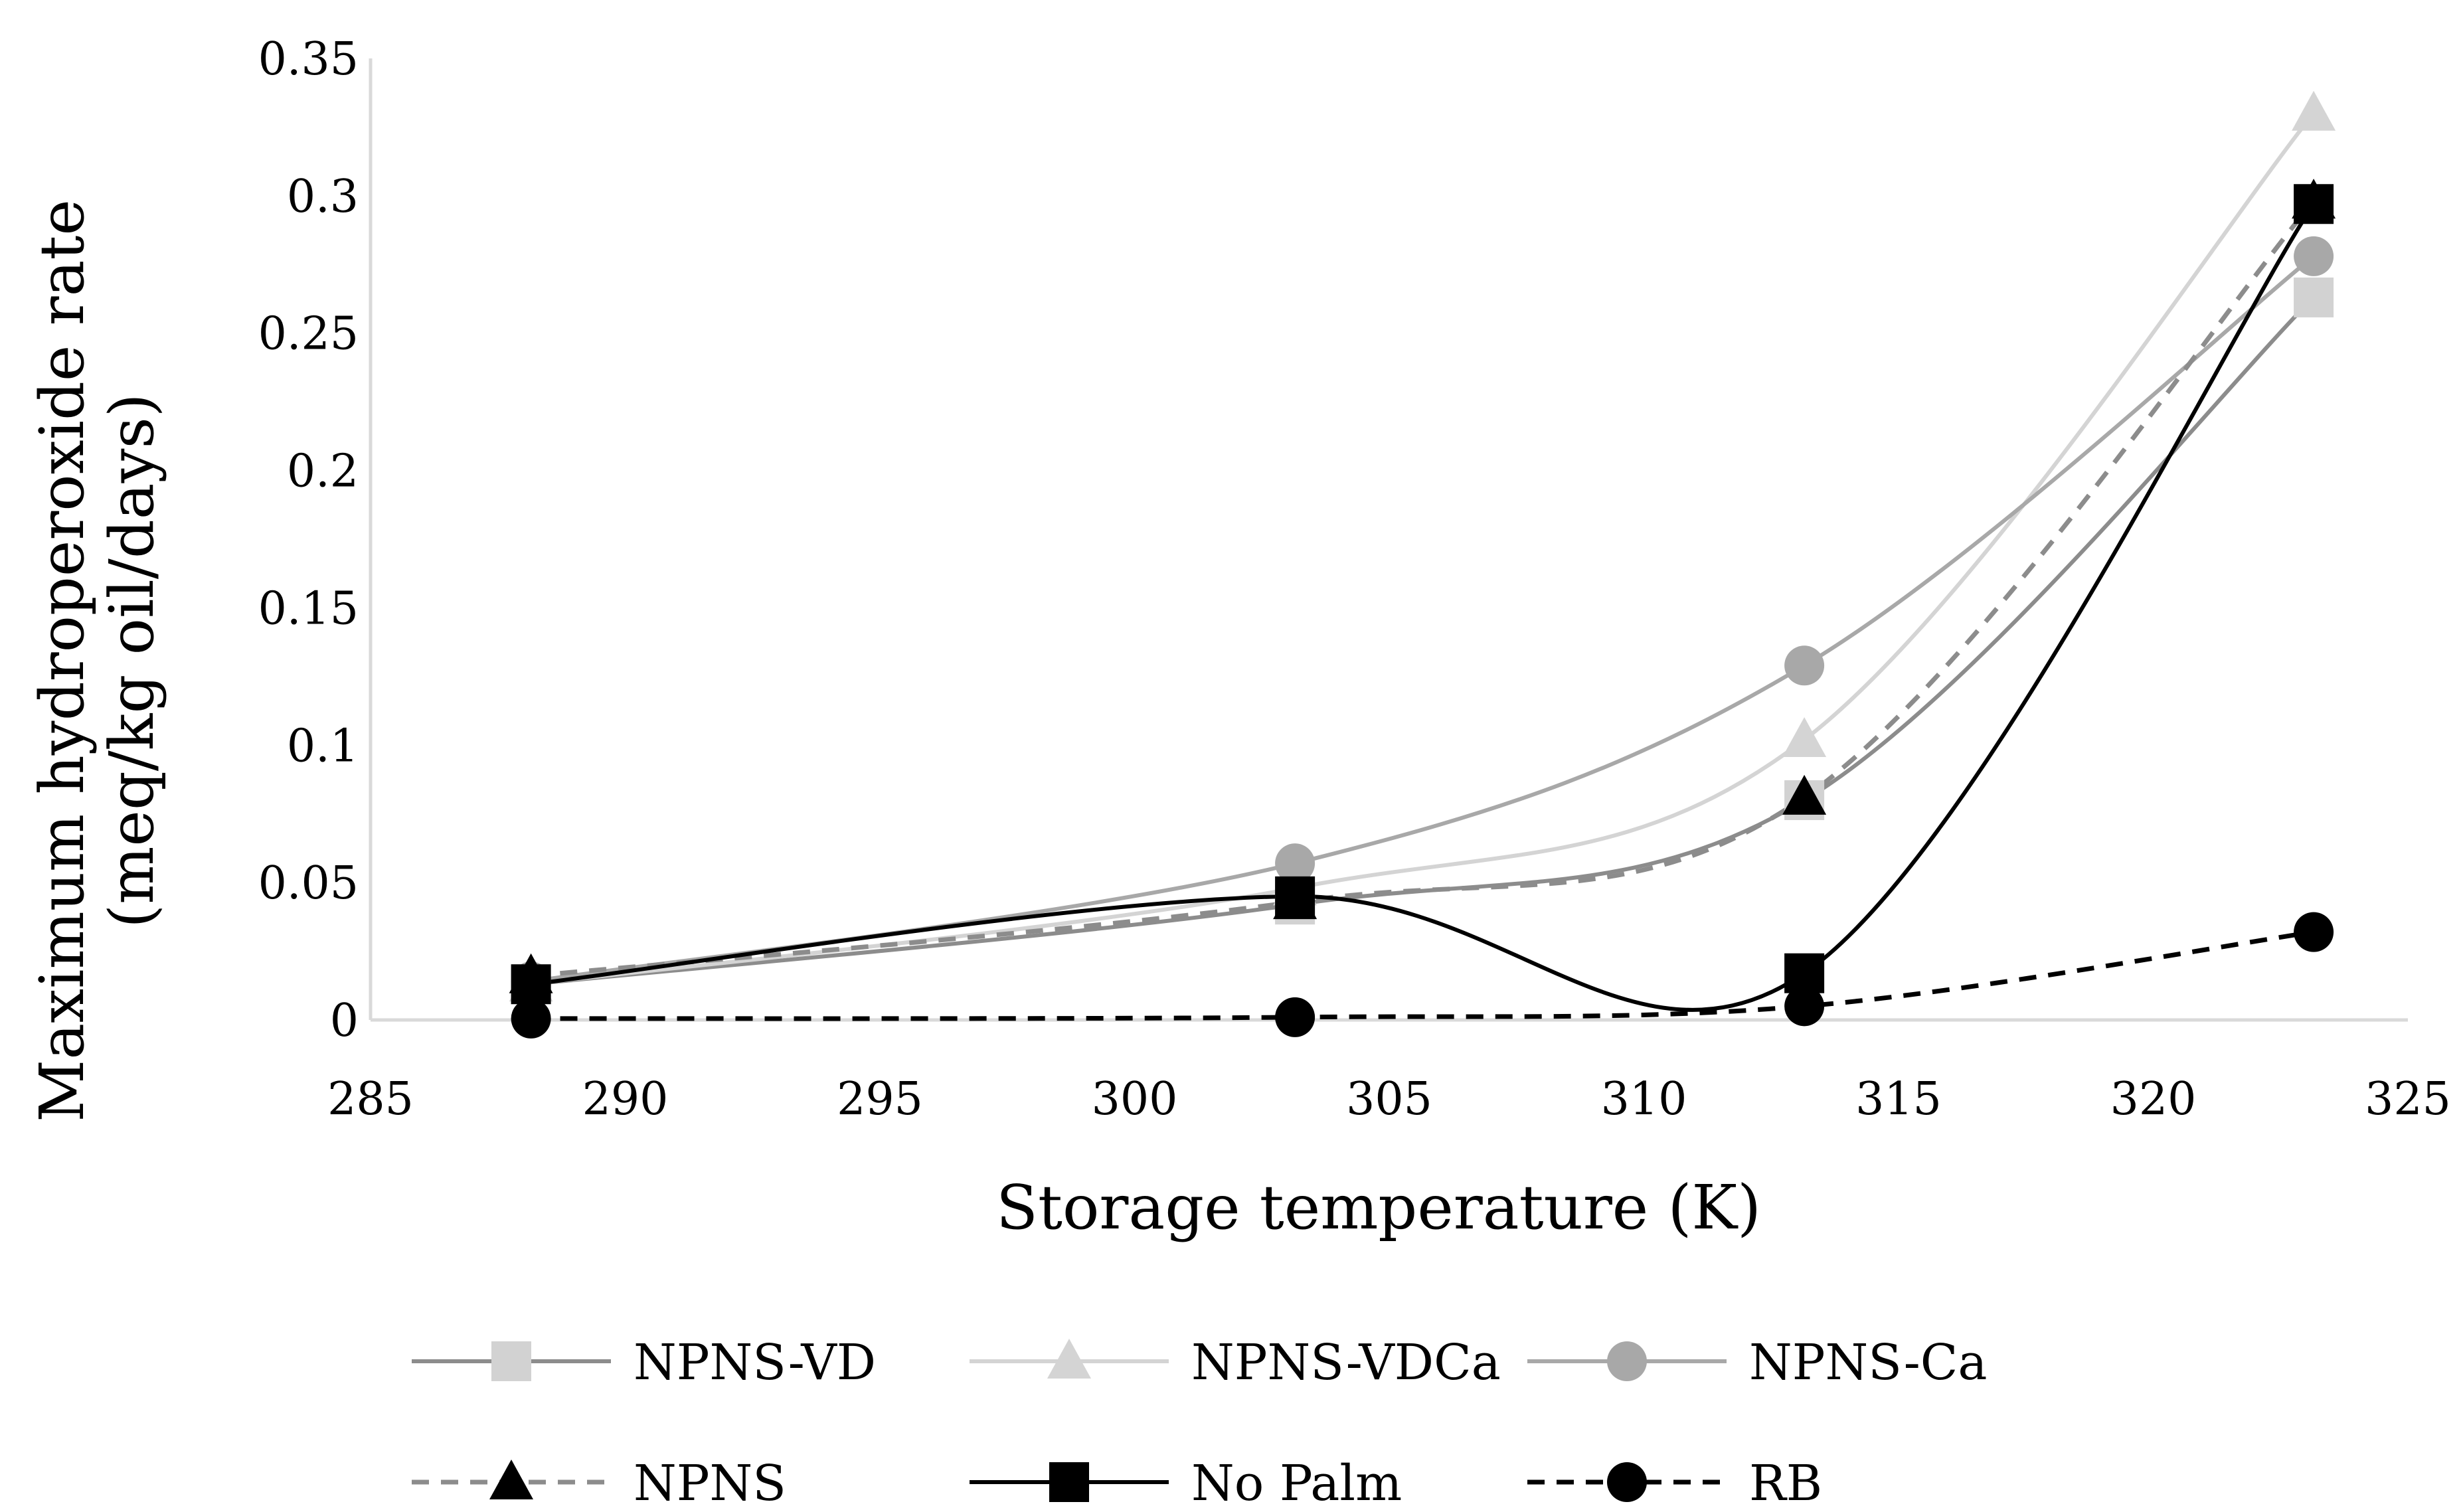  I want to click on x-tick-label: 315, so click(1898, 1099).